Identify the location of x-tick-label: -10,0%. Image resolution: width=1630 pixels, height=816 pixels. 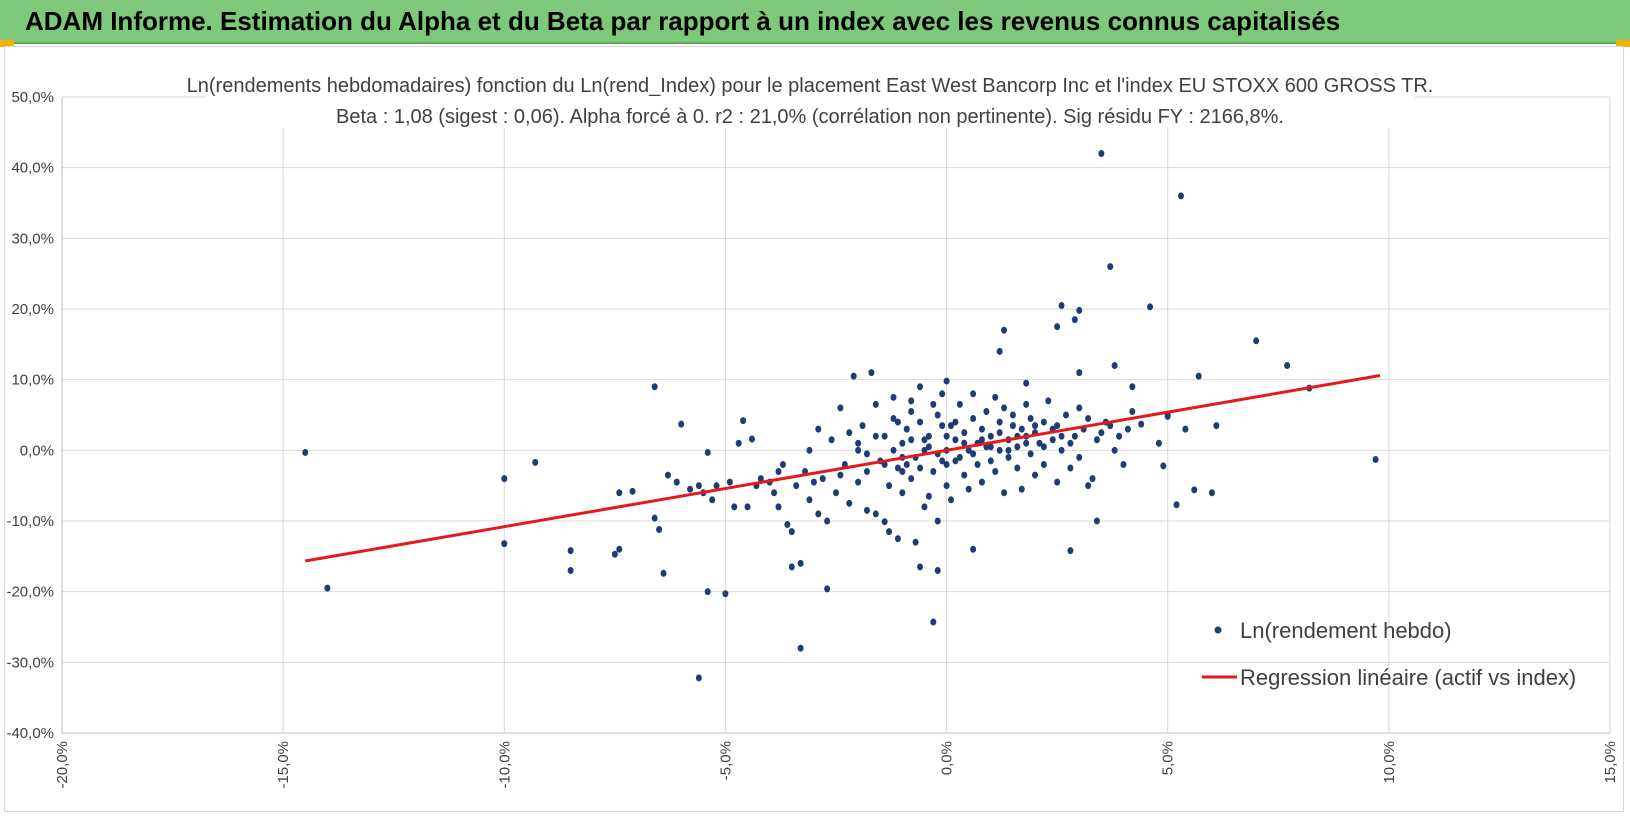
(504, 765).